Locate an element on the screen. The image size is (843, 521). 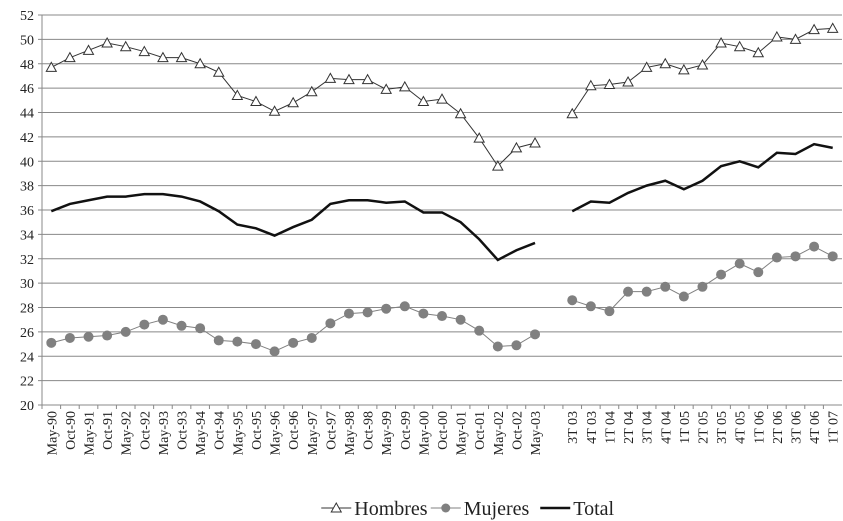
legend-marker is located at coordinates (336, 507).